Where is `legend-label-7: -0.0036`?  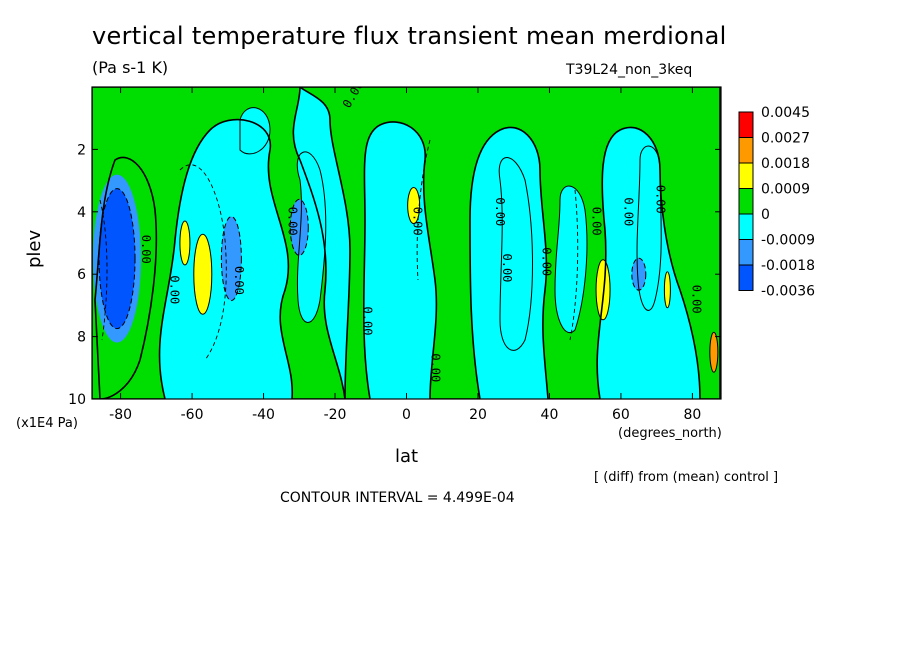 legend-label-7: -0.0036 is located at coordinates (788, 292).